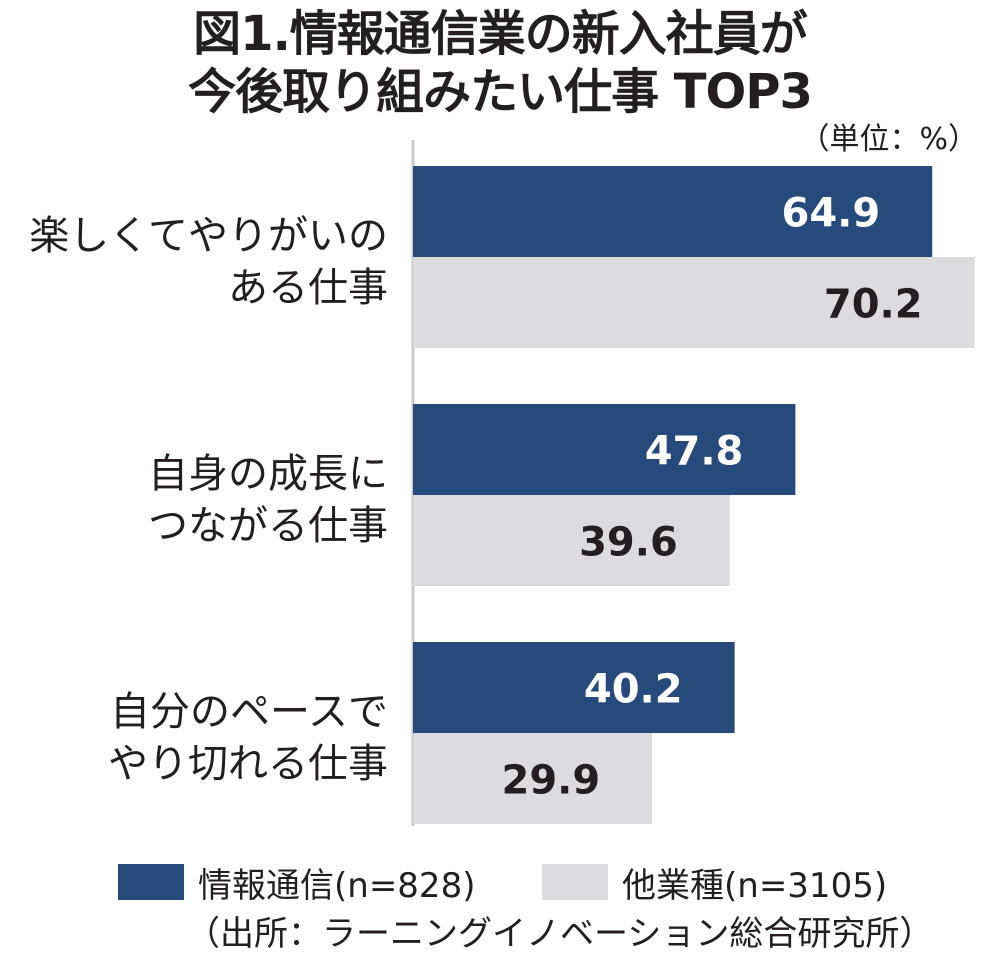 This screenshot has height=967, width=1000. I want to click on legend-item-series-1: 情報通信(n=828), so click(296, 884).